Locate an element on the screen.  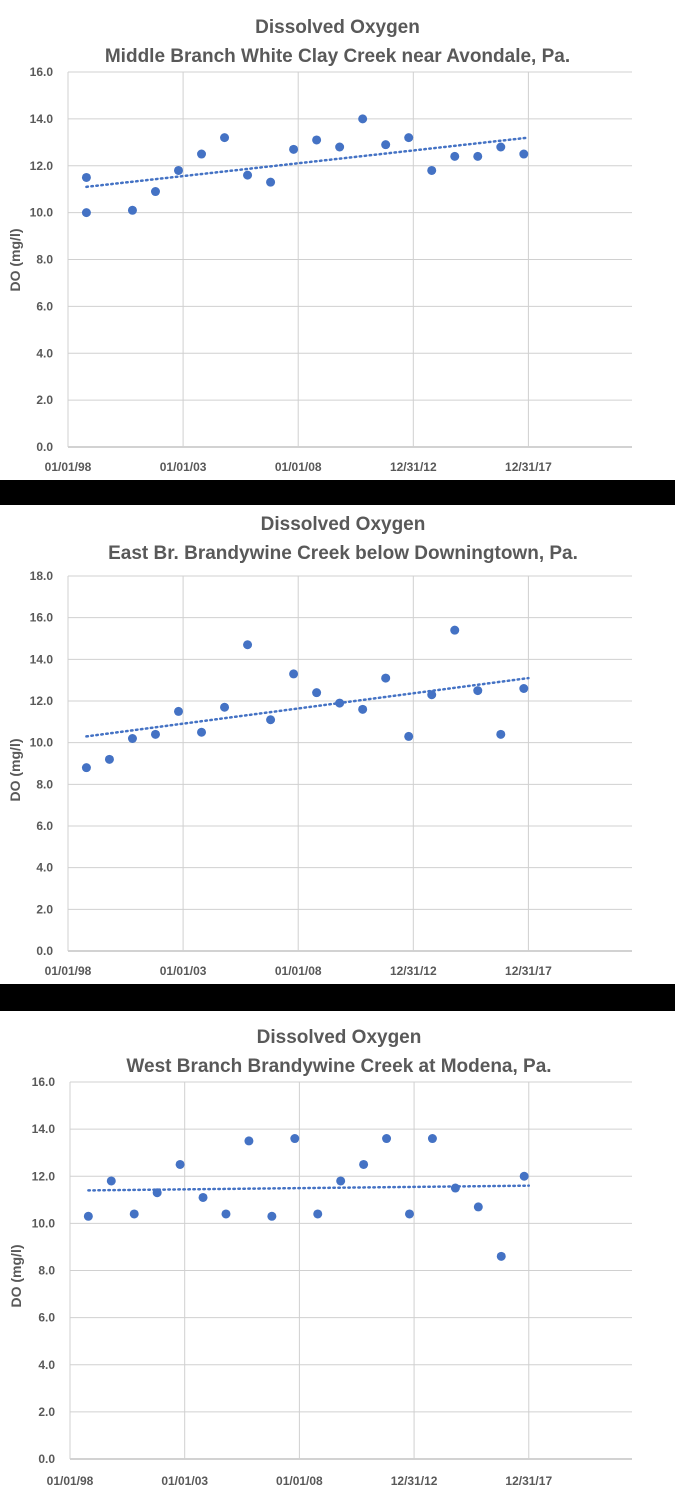
y-tick-label: 18.0 is located at coordinates (42, 576).